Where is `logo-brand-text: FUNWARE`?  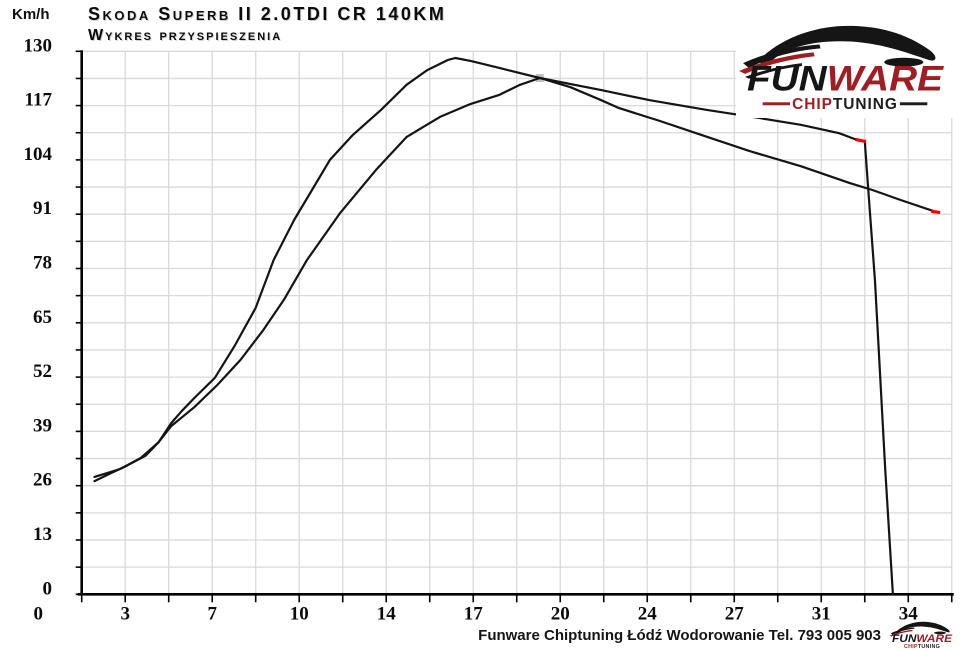
logo-brand-text: FUNWARE is located at coordinates (922, 639).